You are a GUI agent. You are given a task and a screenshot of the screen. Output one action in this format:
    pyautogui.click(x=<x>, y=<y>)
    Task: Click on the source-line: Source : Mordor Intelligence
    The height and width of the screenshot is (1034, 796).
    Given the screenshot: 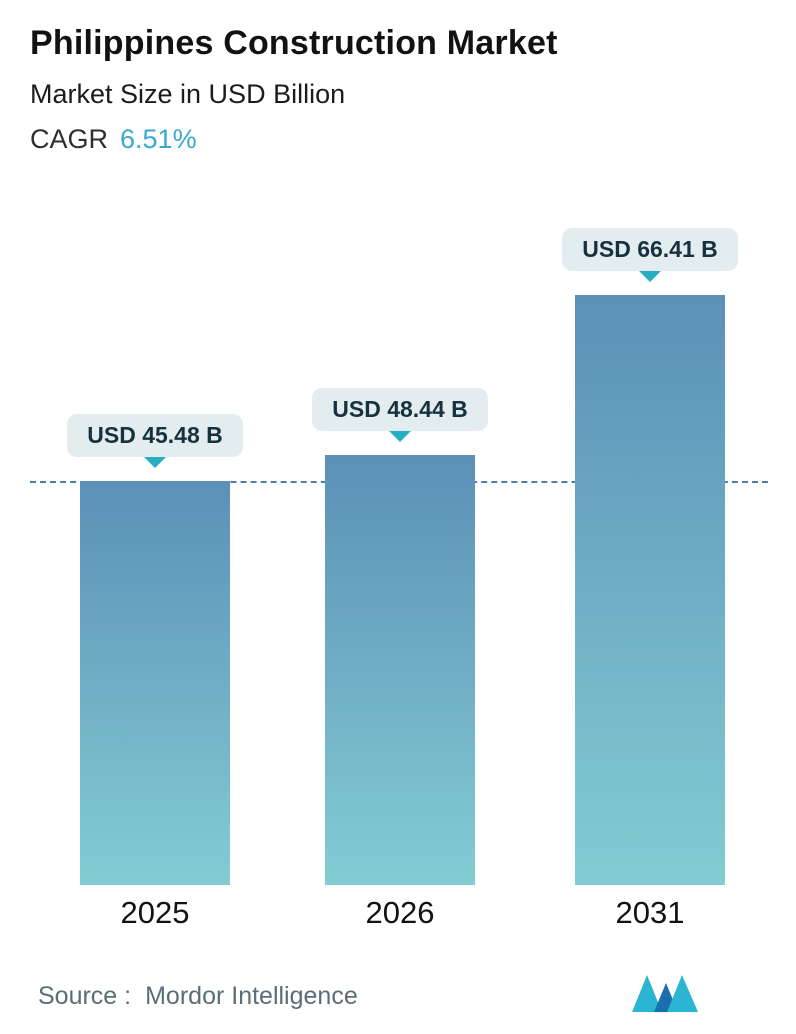 What is the action you would take?
    pyautogui.click(x=198, y=996)
    